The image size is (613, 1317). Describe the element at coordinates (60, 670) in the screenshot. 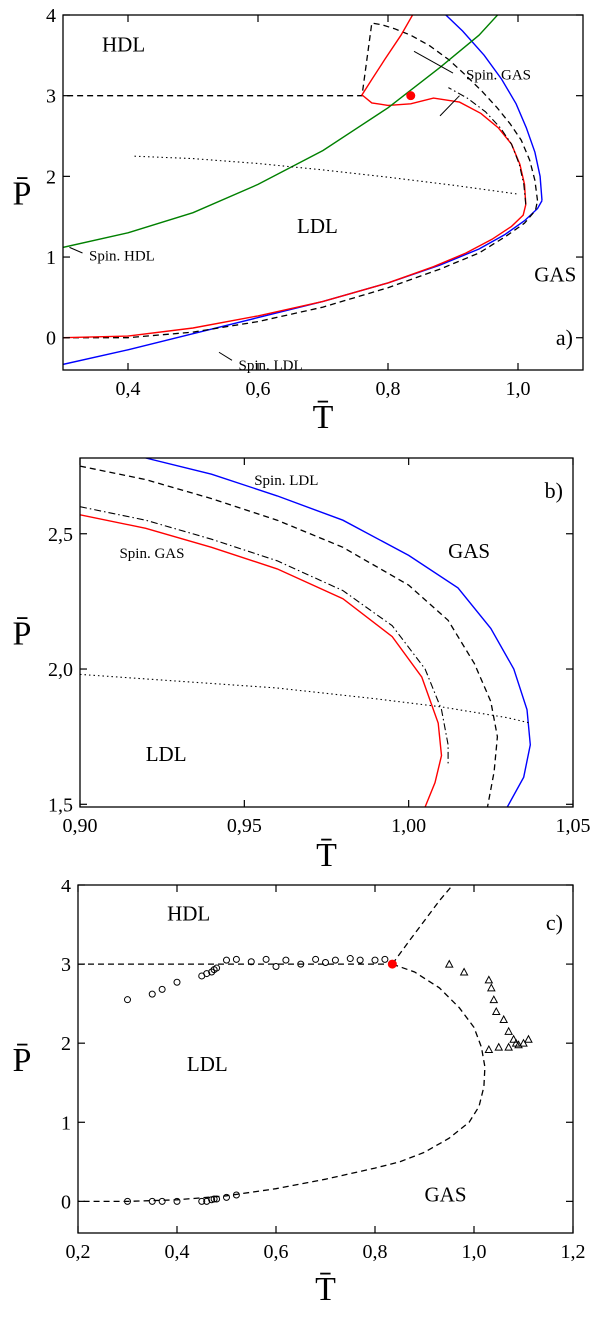

I see `y-tick-label: 2,0` at that location.